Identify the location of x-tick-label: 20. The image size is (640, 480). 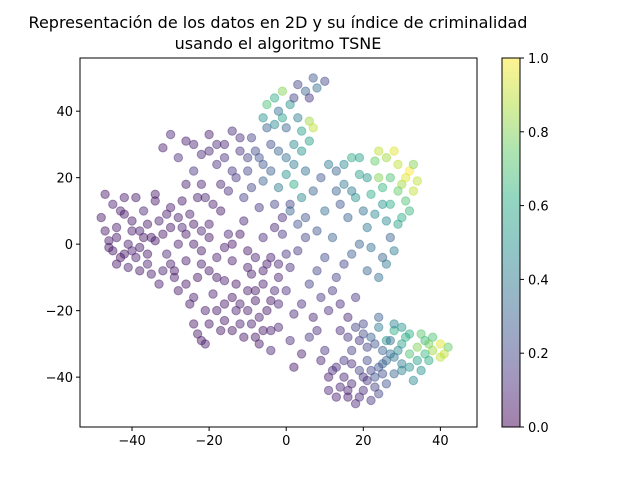
(363, 441).